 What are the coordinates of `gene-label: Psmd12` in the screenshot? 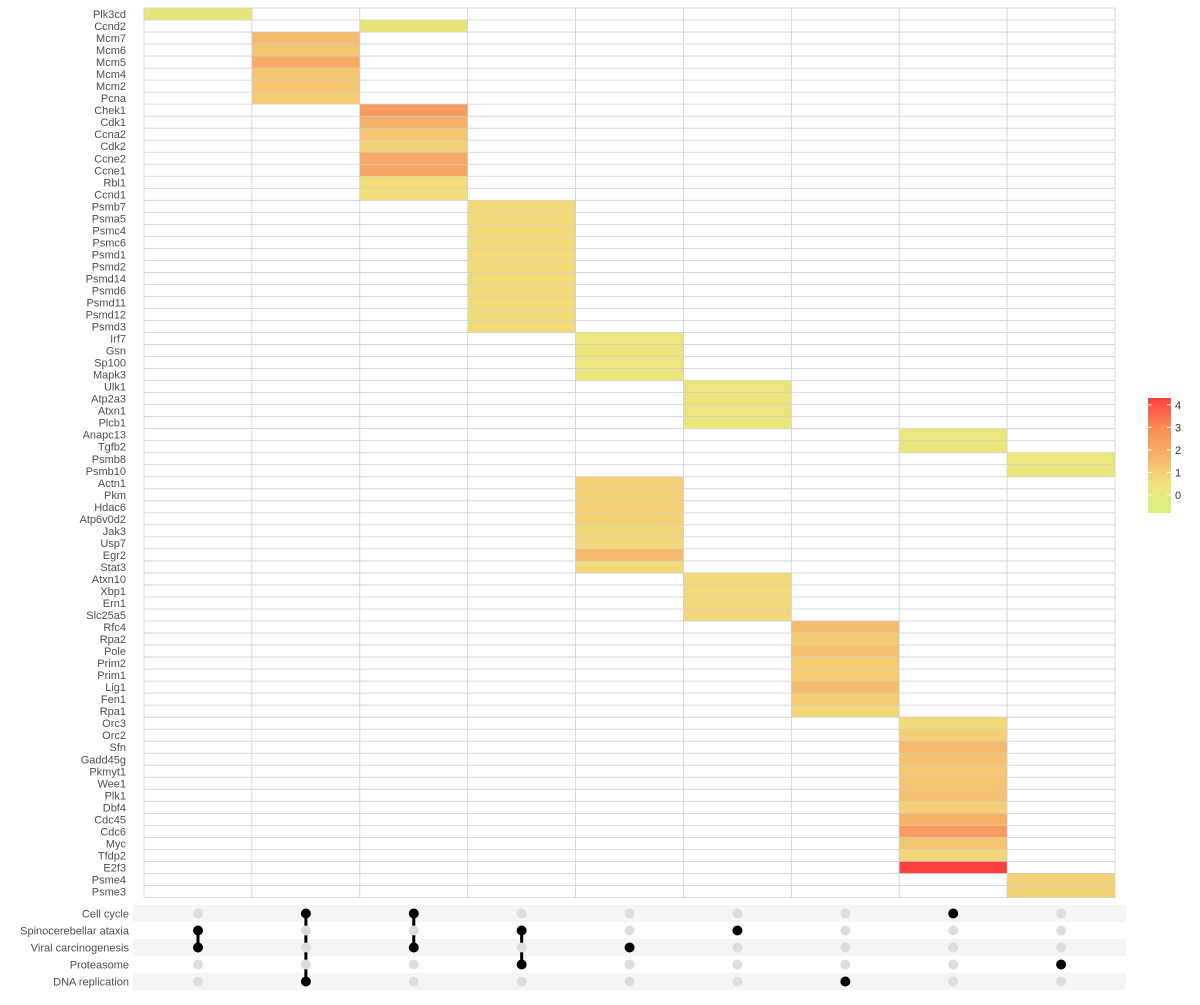 It's located at (106, 316).